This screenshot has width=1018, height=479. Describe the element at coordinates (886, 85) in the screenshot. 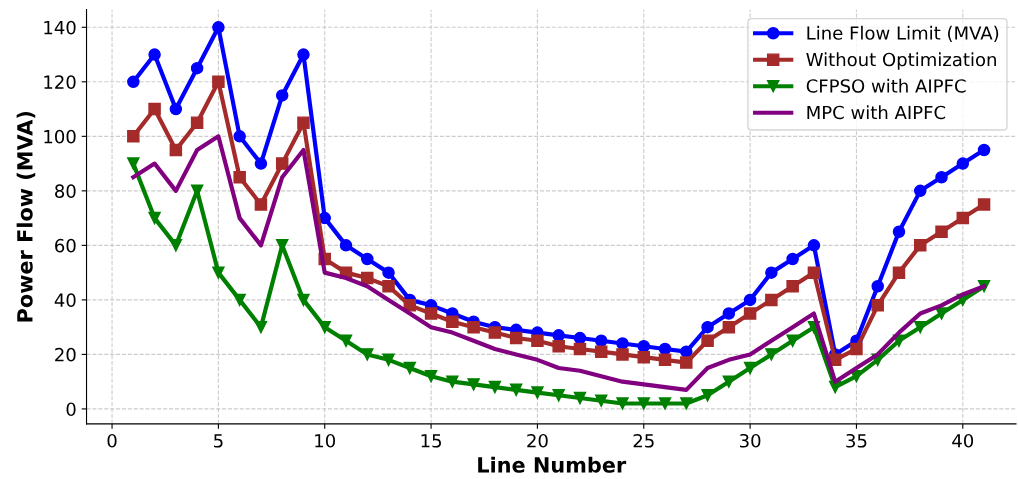

I see `legend-label: CFPSO with AIPFC` at that location.